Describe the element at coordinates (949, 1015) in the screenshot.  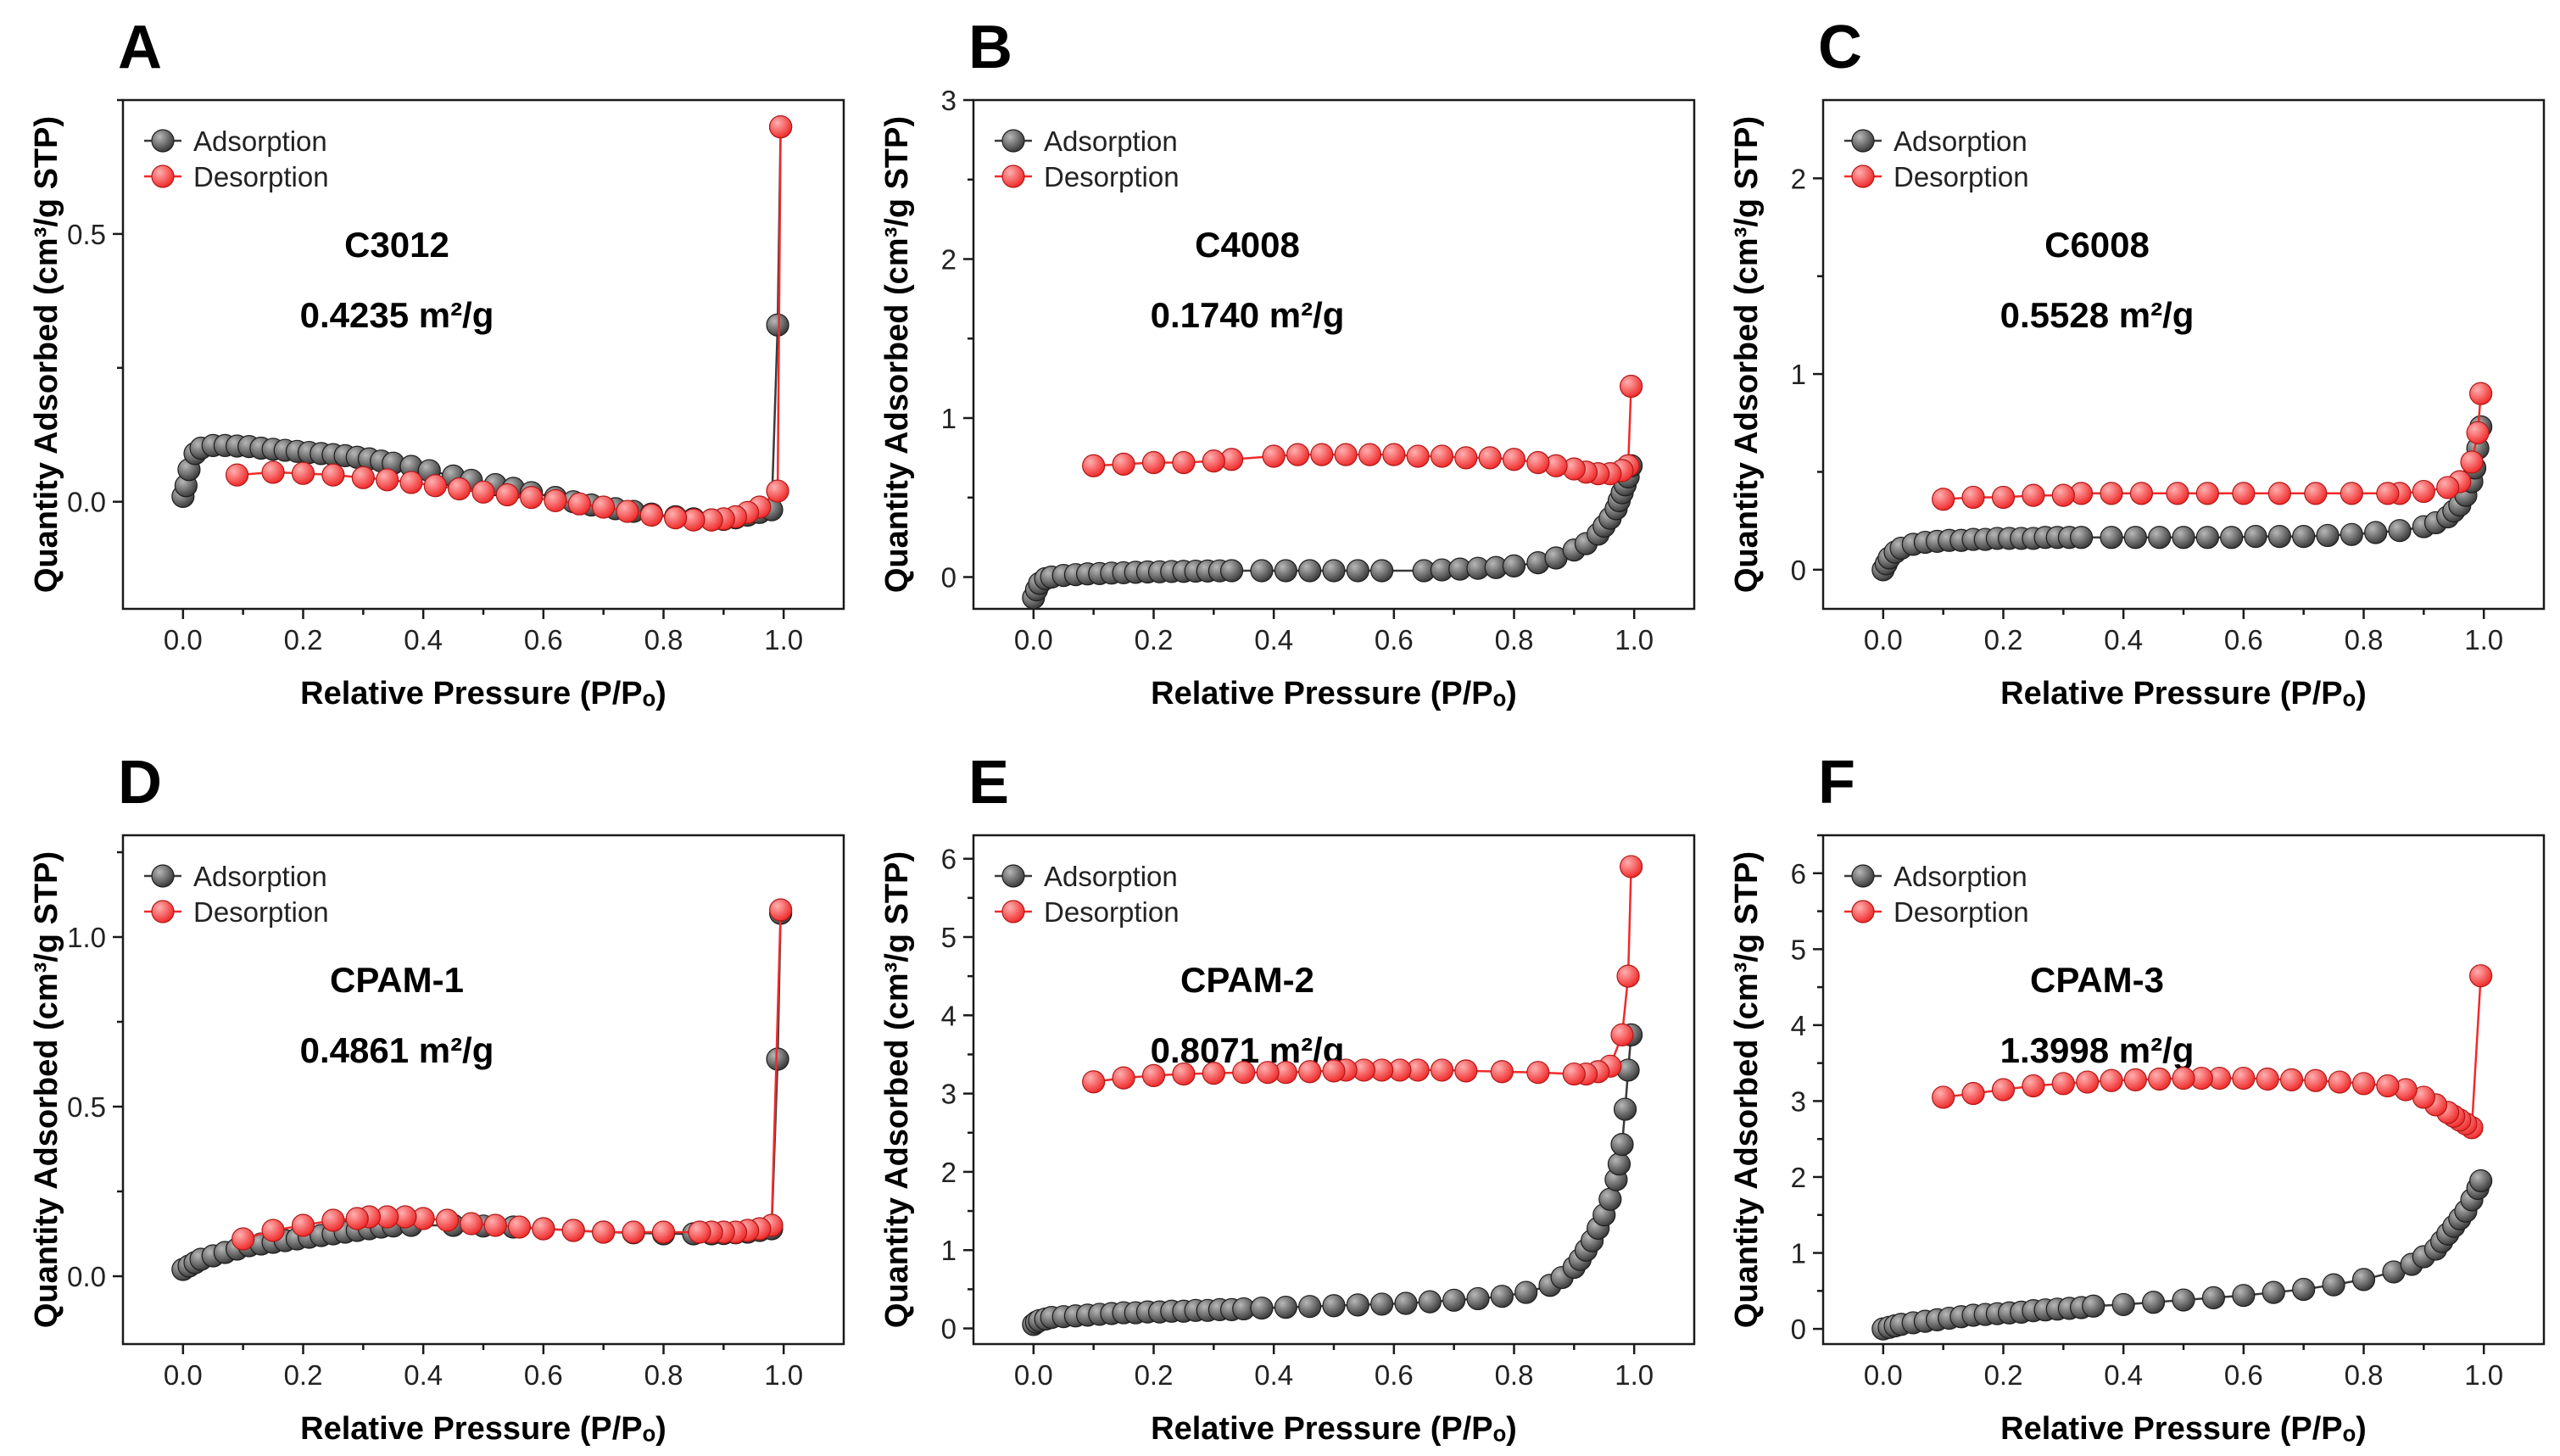
I see `y-tick-label: 4` at that location.